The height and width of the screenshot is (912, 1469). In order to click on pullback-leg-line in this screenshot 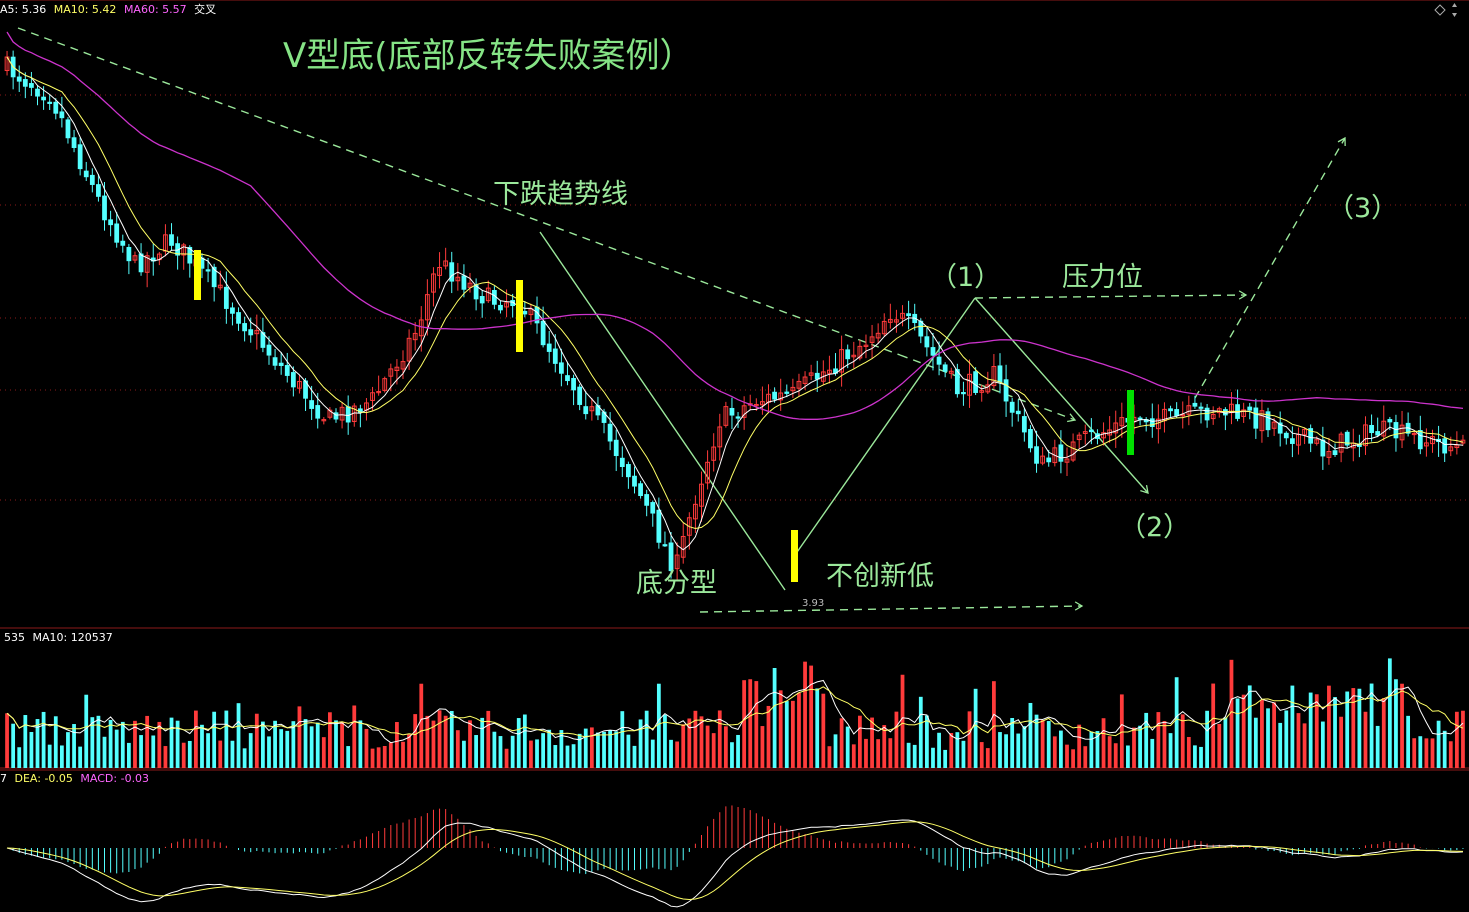, I will do `click(1061, 395)`.